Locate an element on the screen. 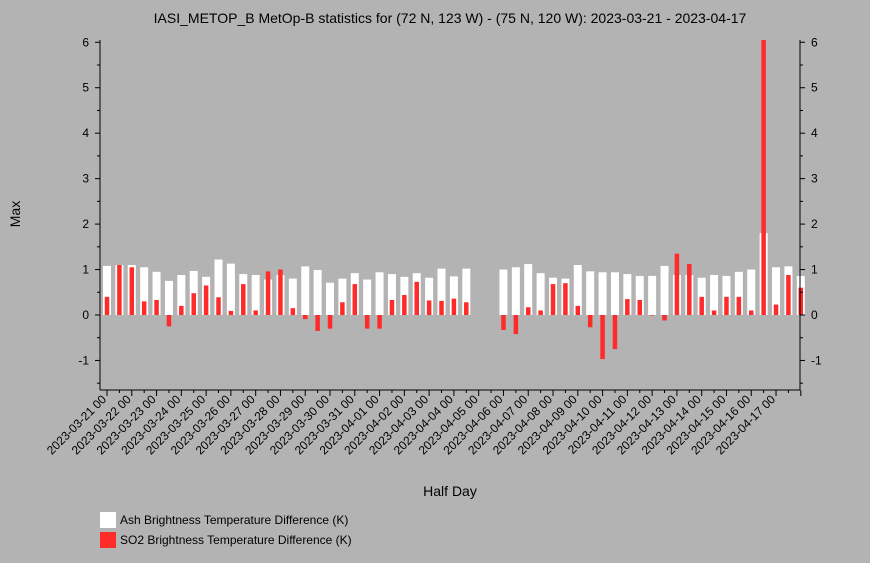 The width and height of the screenshot is (870, 563). legend-swatch-ash is located at coordinates (108, 520).